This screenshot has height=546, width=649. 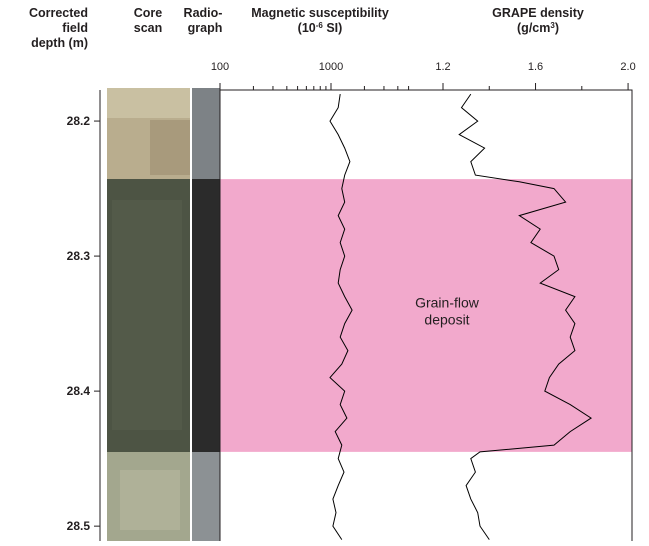 What do you see at coordinates (220, 67) in the screenshot?
I see `x-tick-label: 100` at bounding box center [220, 67].